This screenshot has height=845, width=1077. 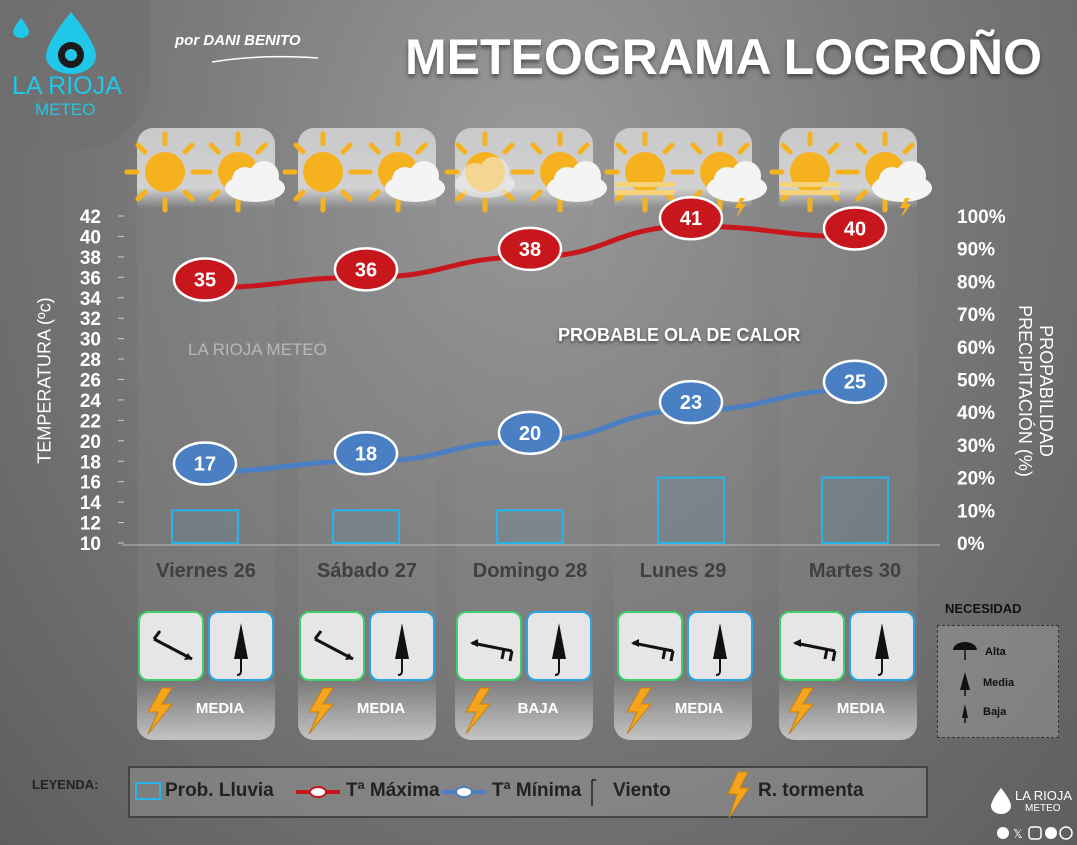 I want to click on wind-vane-icon, so click(x=593, y=792).